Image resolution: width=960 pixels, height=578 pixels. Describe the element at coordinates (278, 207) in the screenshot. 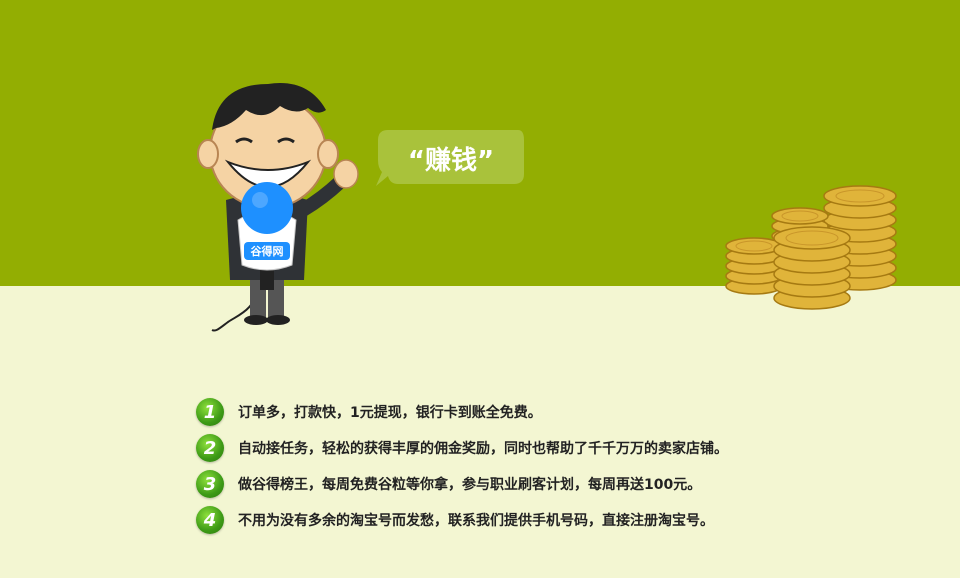

I see `mascot-illustration: 谷得网` at that location.